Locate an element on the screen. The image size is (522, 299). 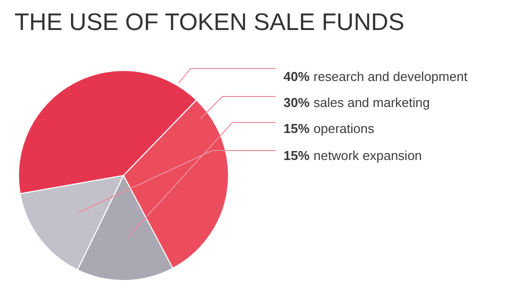
slice-label: network expansion is located at coordinates (368, 155).